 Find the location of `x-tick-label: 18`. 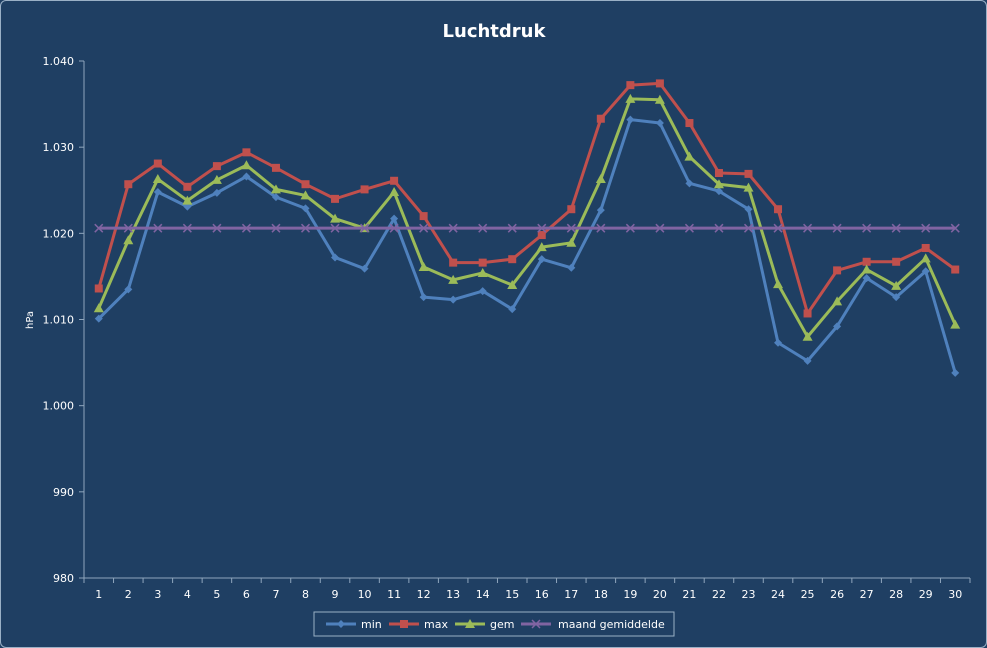

x-tick-label: 18 is located at coordinates (601, 594).